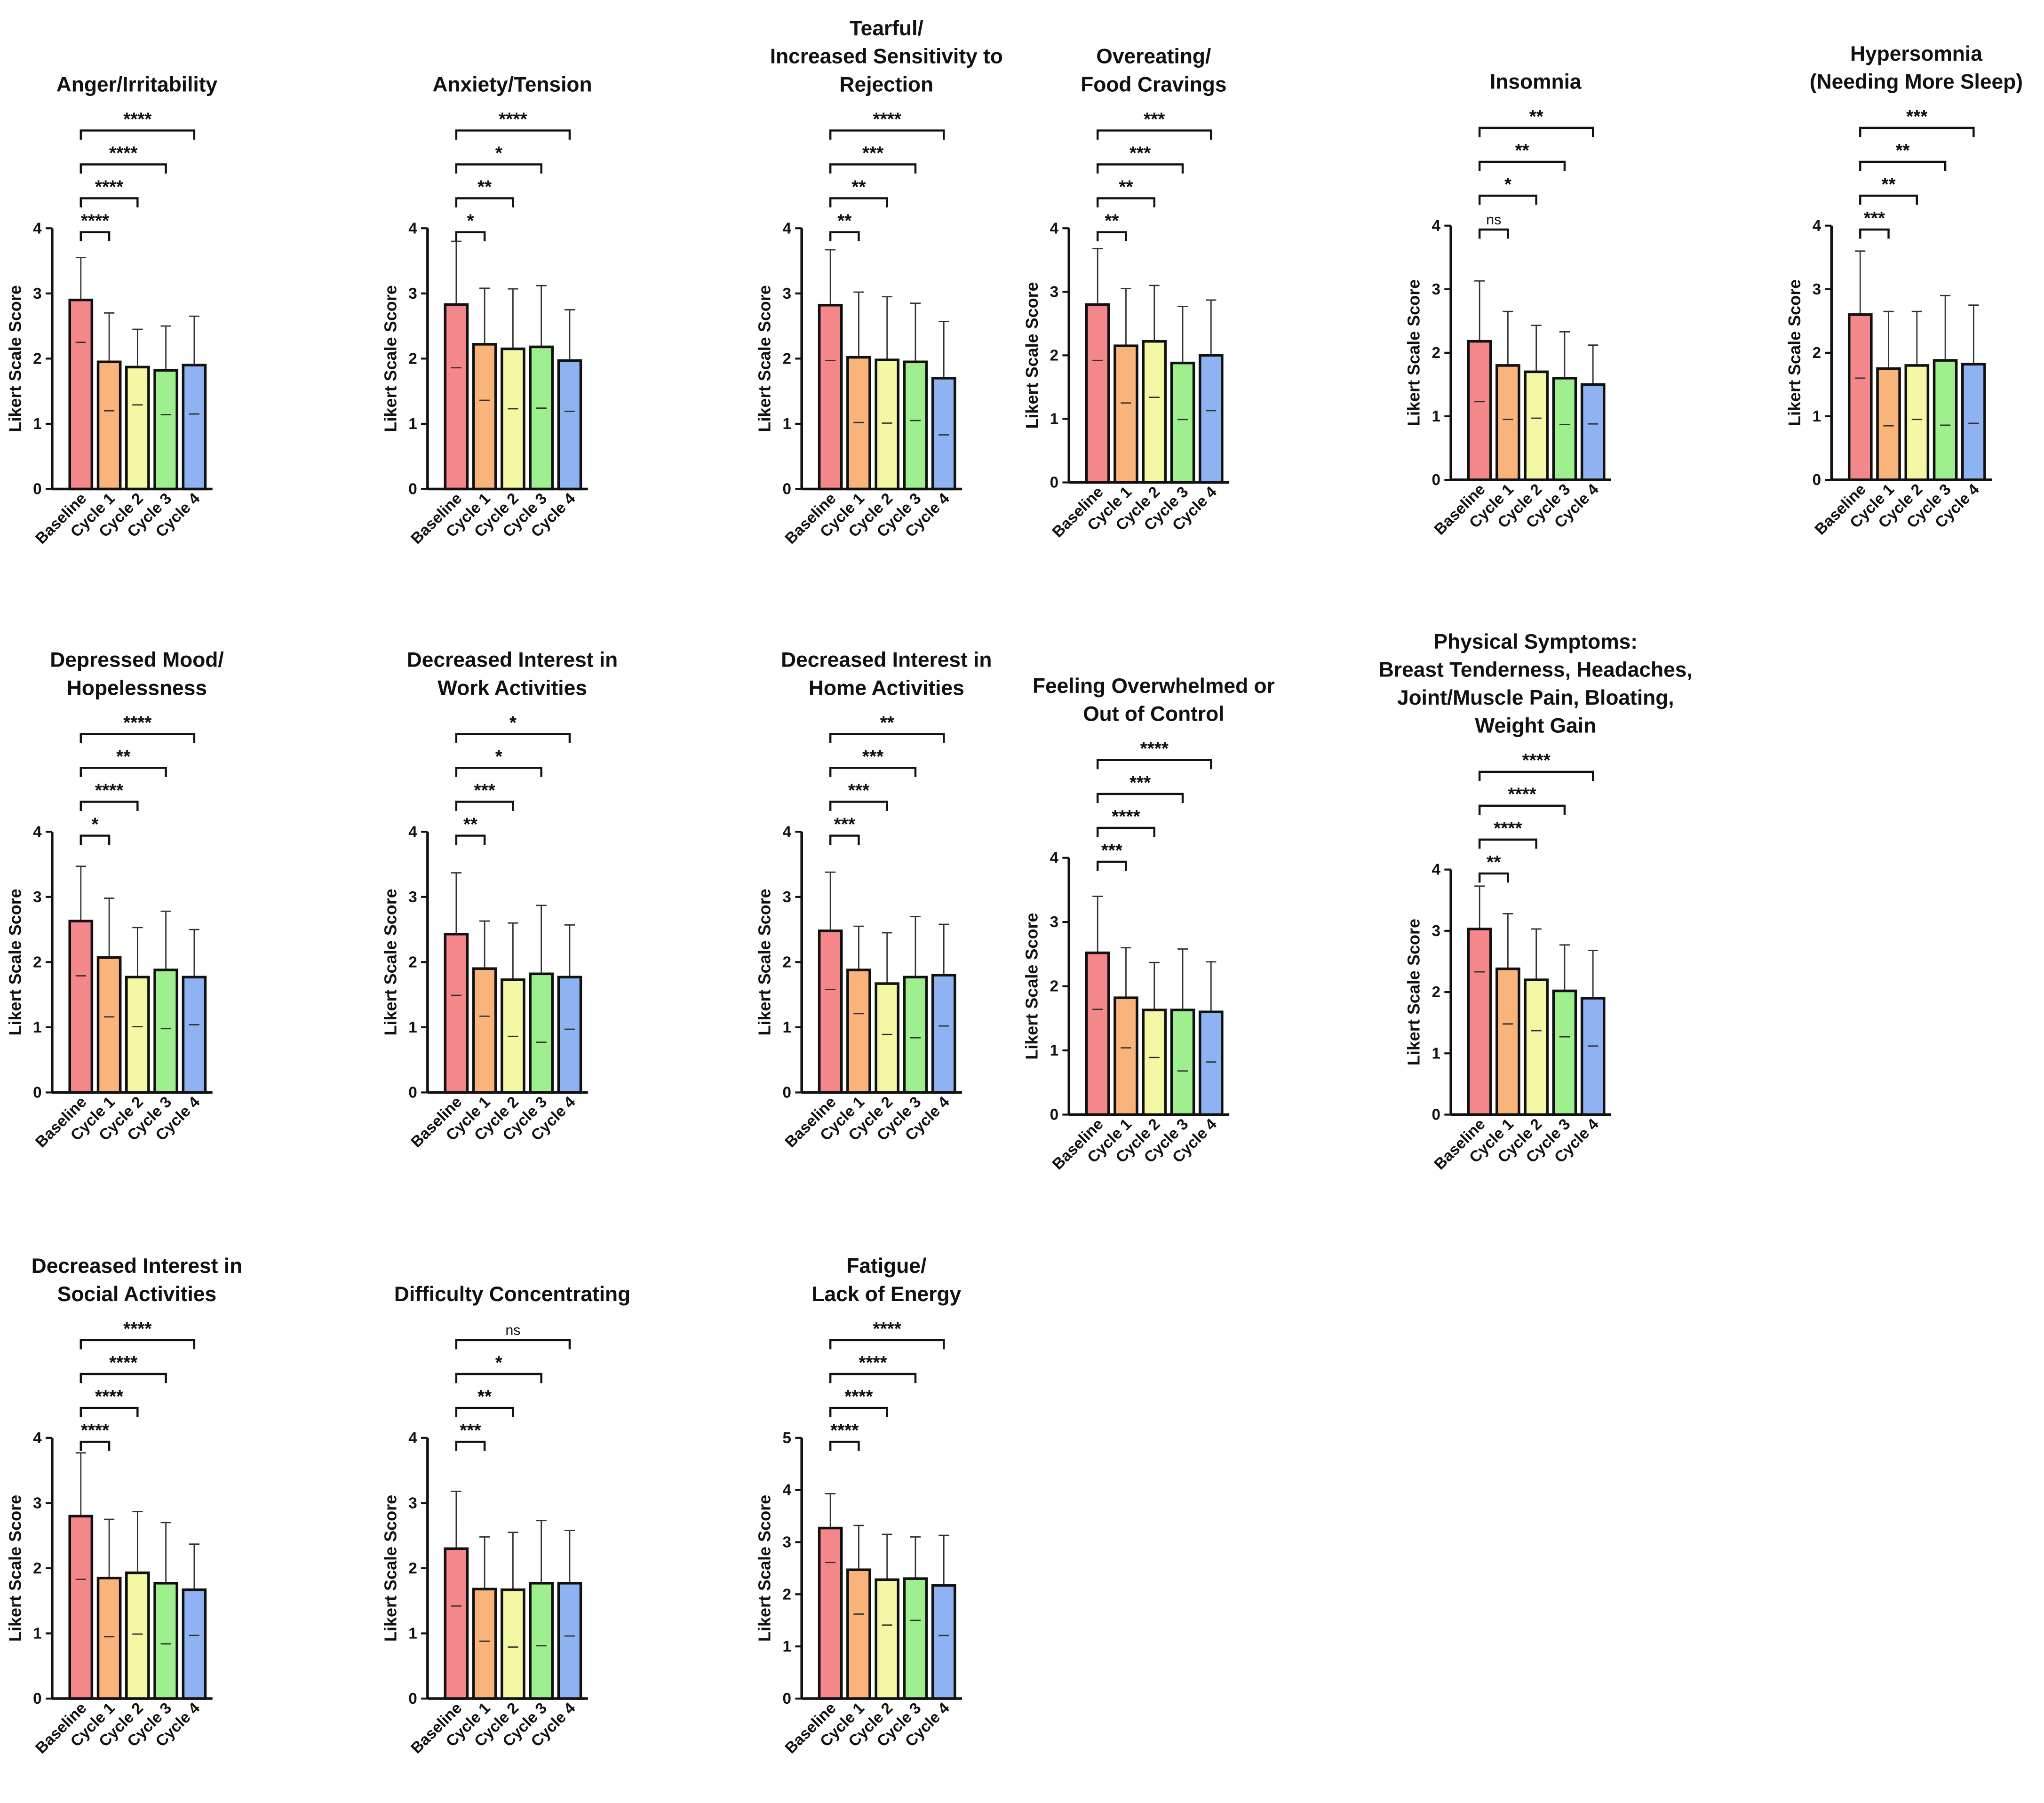 The image size is (2044, 1803). Describe the element at coordinates (787, 1438) in the screenshot. I see `y-tick-label: 5` at that location.